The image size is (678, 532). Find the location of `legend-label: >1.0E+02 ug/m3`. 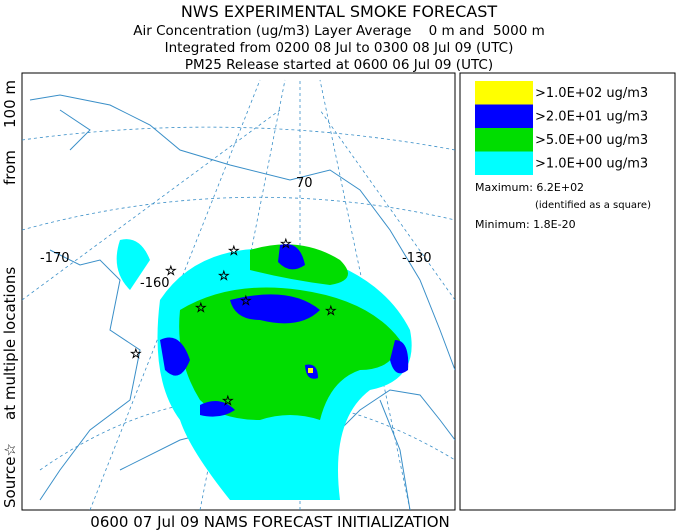

legend-label: >1.0E+02 ug/m3 is located at coordinates (591, 93).